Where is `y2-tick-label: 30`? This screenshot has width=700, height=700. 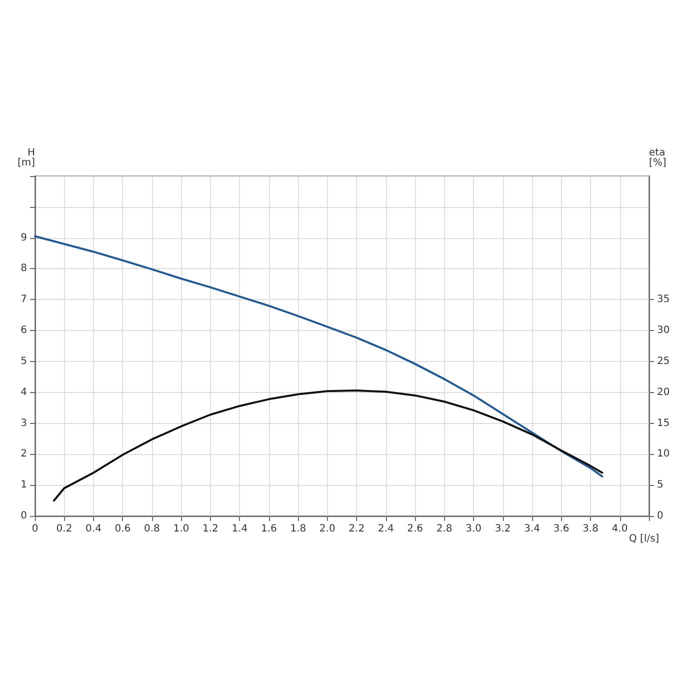 y2-tick-label: 30 is located at coordinates (663, 330).